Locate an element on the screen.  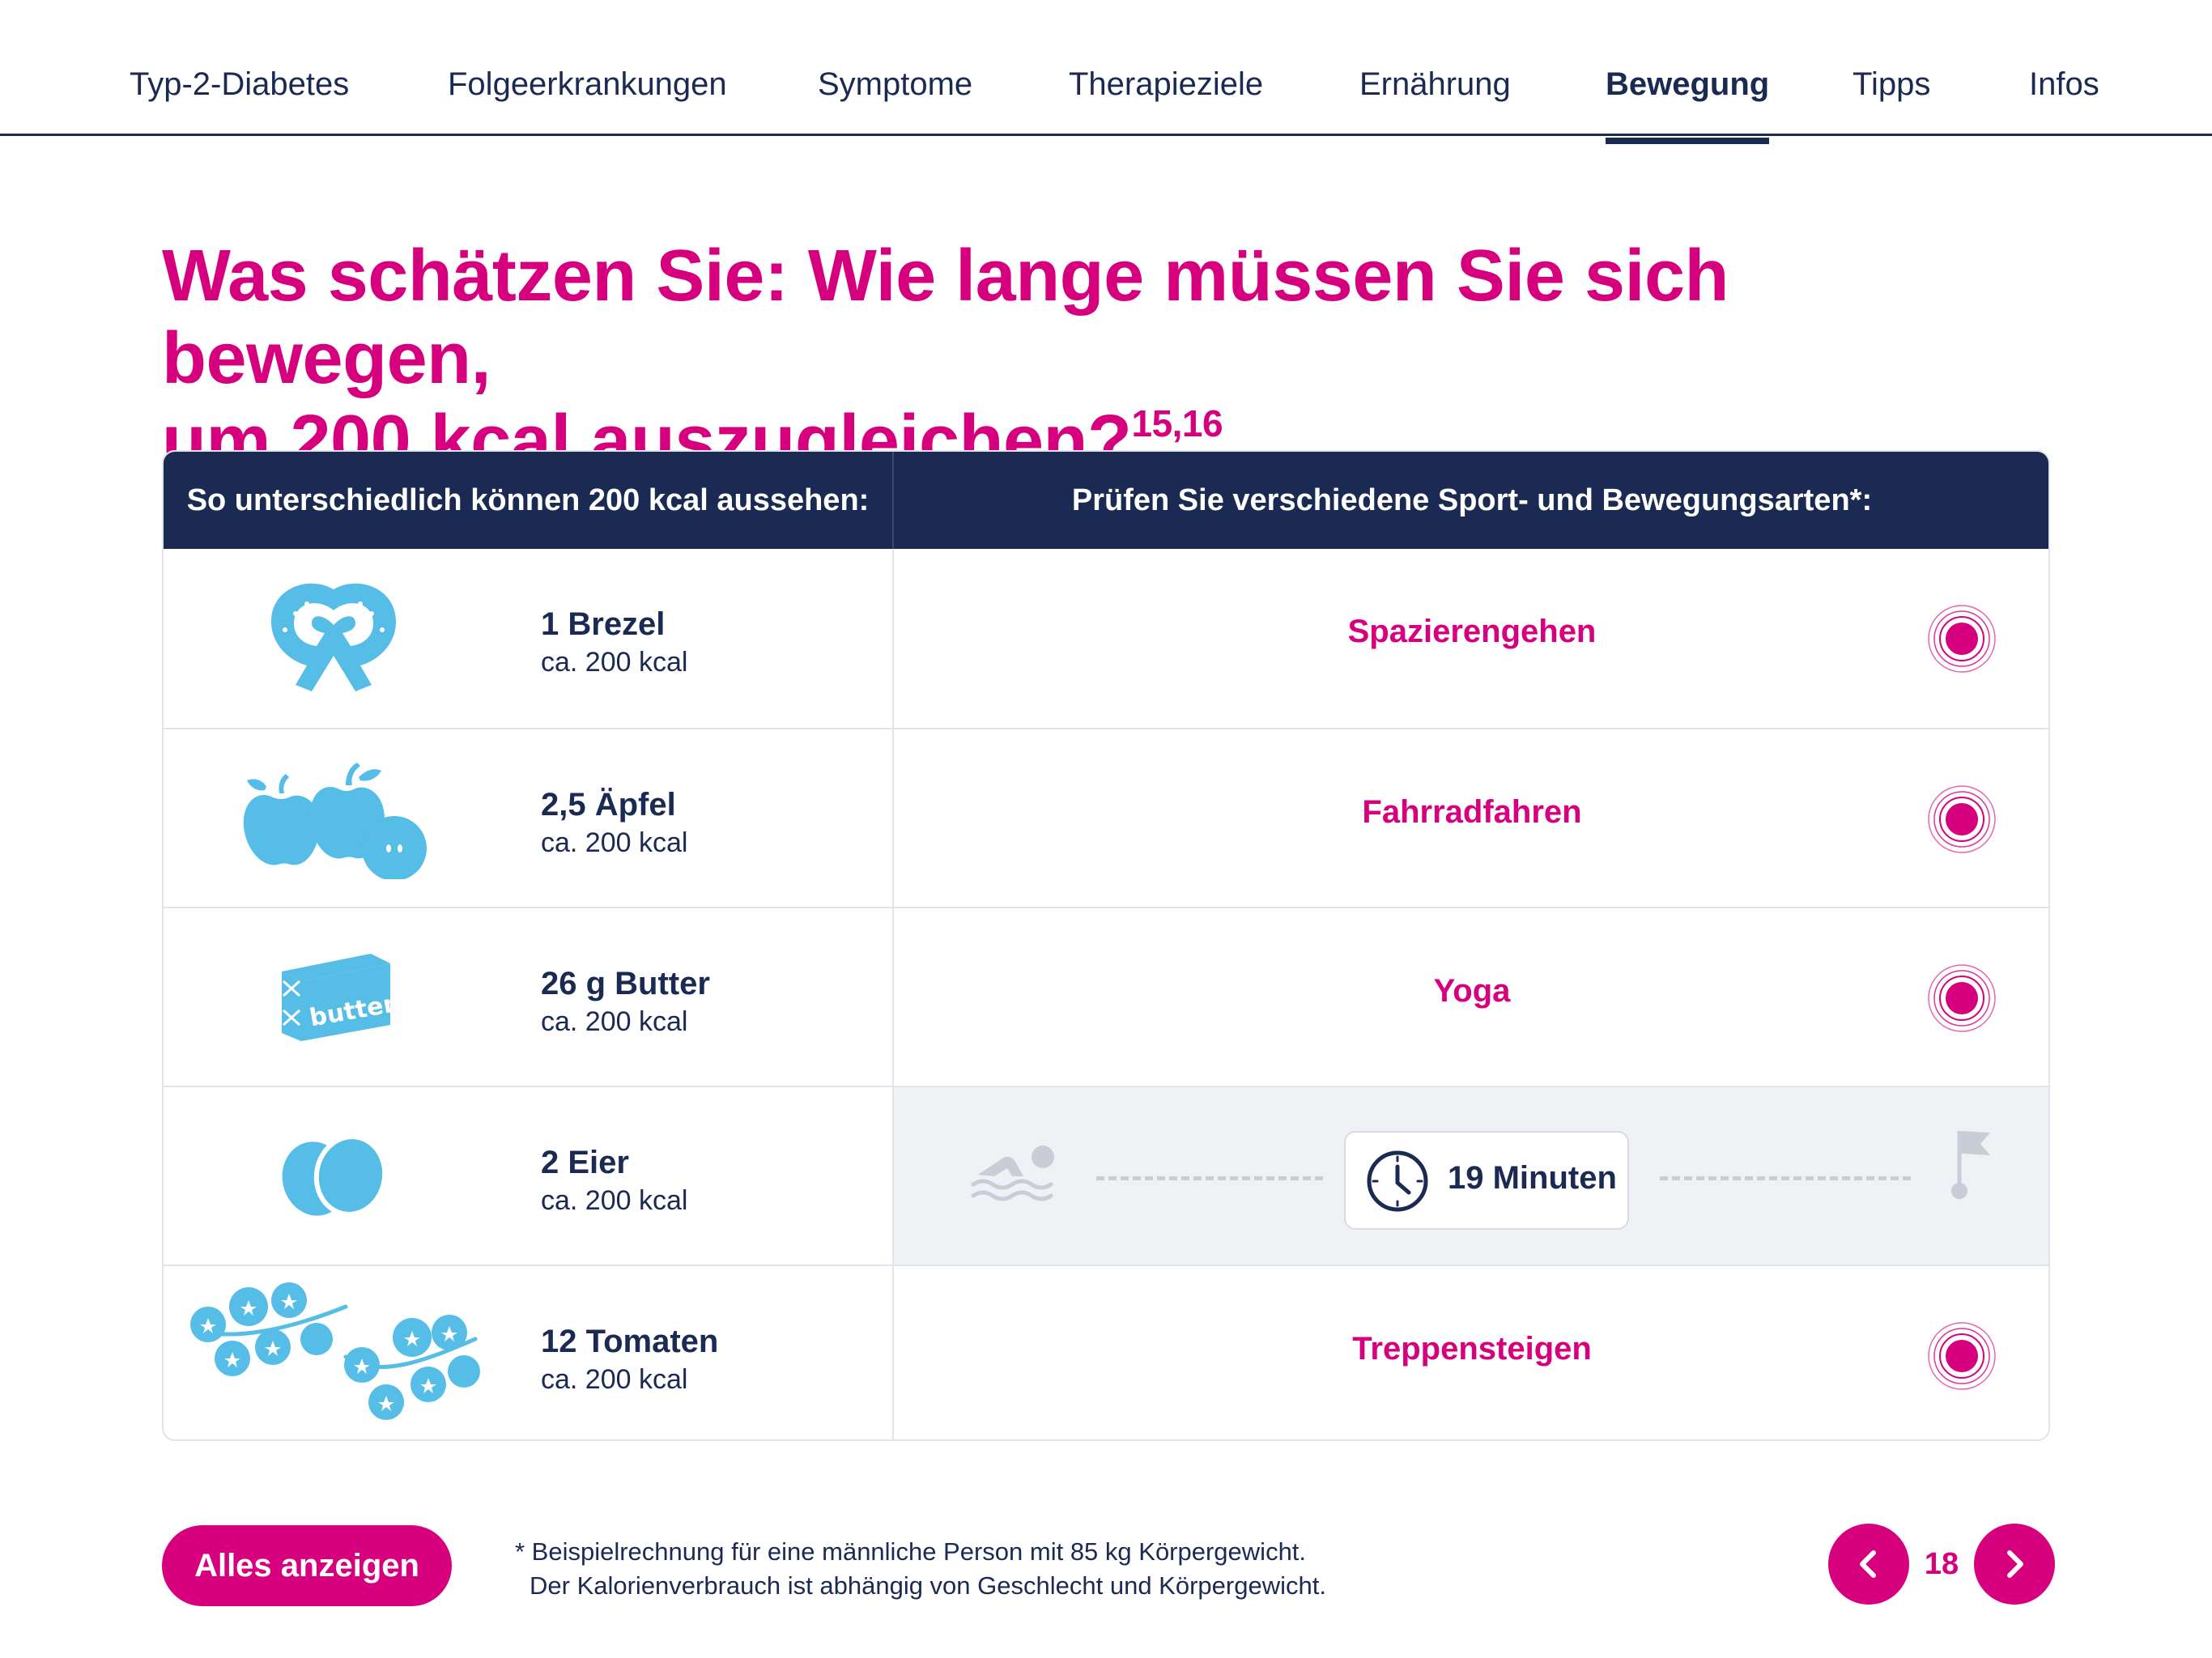
nav-item-therapieziele: Therapieziele is located at coordinates (1166, 84).